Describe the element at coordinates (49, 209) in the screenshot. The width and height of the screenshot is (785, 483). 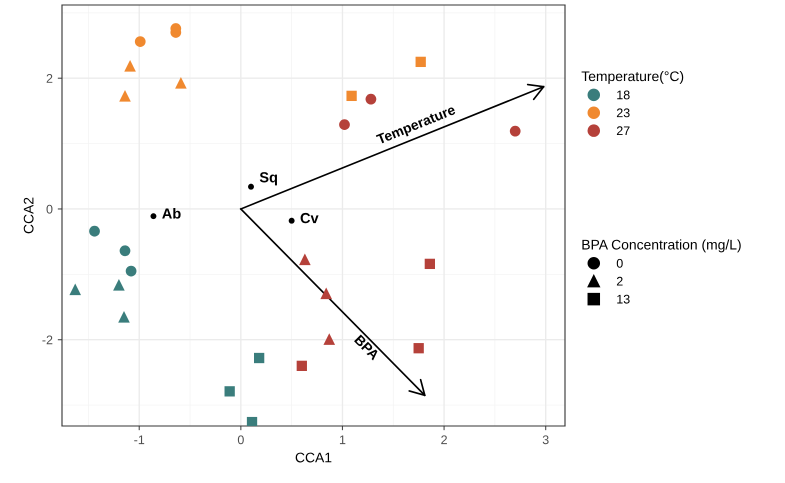
I see `y-tick-label: 0` at that location.